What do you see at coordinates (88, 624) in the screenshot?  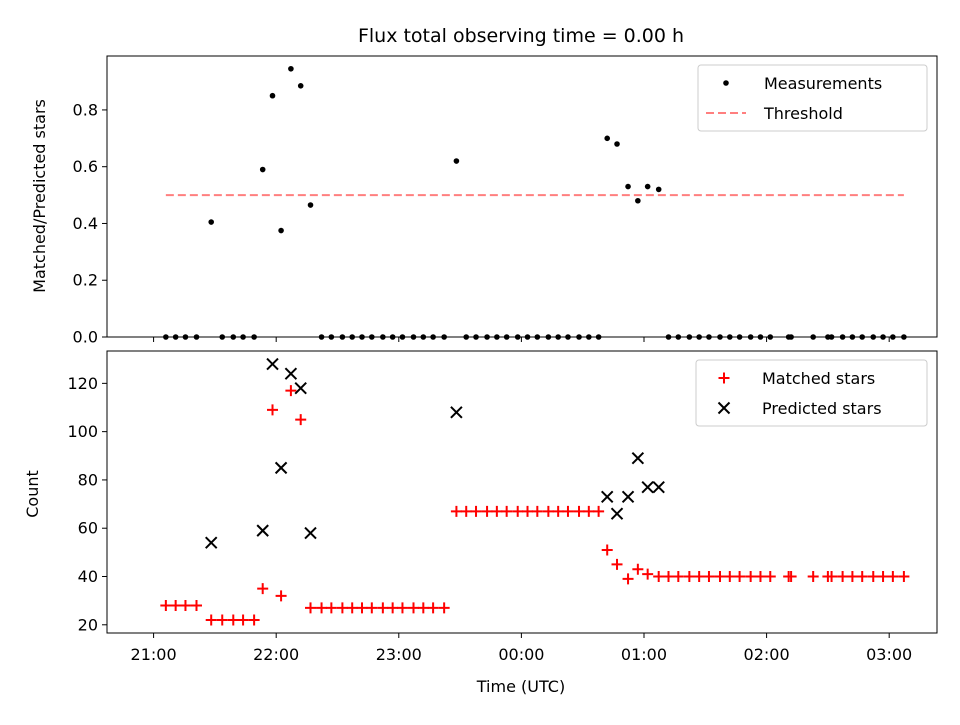 I see `y-tick-label: 20` at bounding box center [88, 624].